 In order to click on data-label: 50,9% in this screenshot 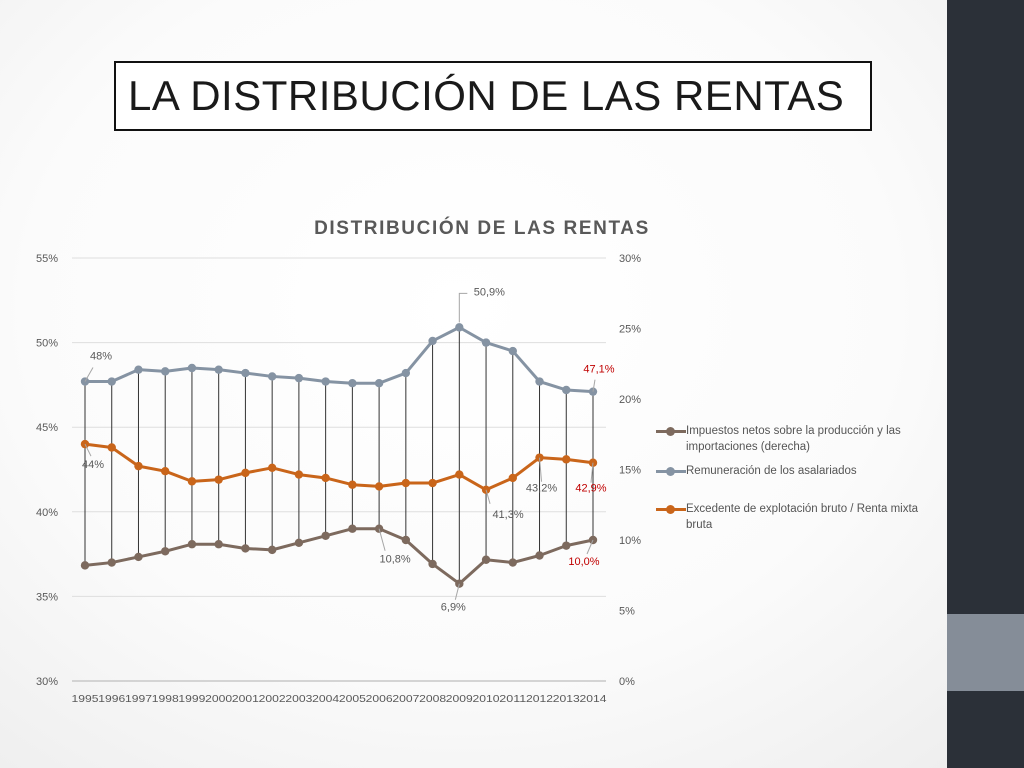, I will do `click(489, 292)`.